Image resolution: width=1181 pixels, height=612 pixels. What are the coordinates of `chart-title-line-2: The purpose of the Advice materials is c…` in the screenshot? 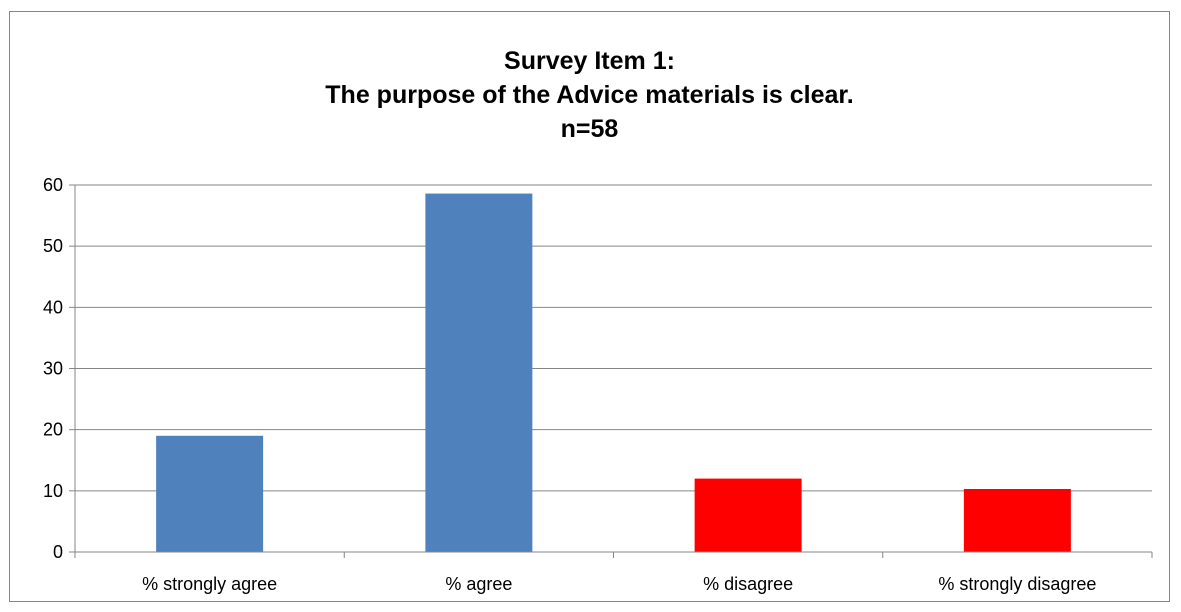 It's located at (589, 95).